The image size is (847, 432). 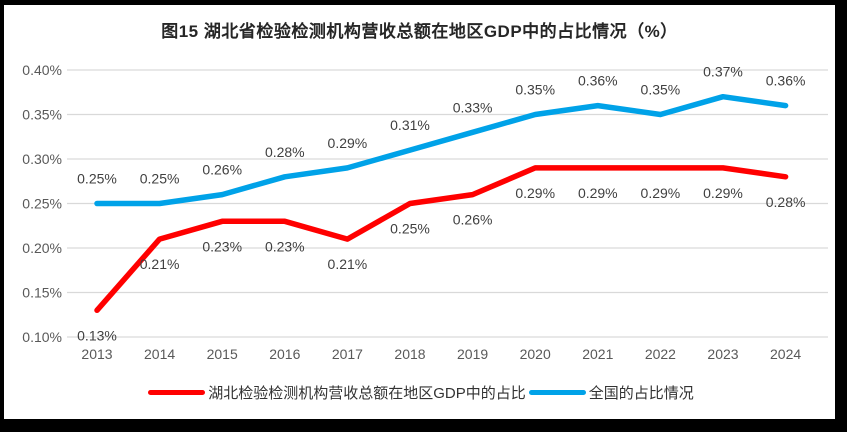 What do you see at coordinates (722, 354) in the screenshot?
I see `x-tick-label: 2023` at bounding box center [722, 354].